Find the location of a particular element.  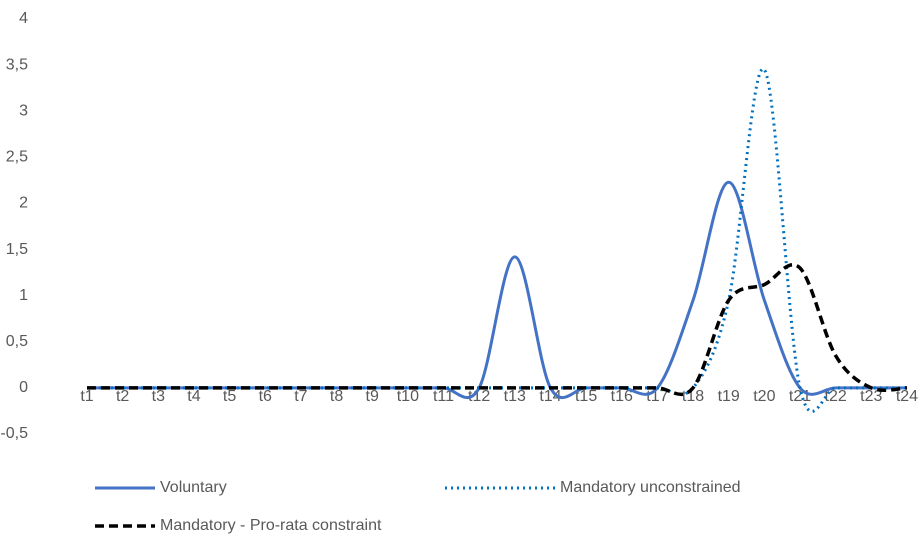

x-tick-label: t11 is located at coordinates (443, 396).